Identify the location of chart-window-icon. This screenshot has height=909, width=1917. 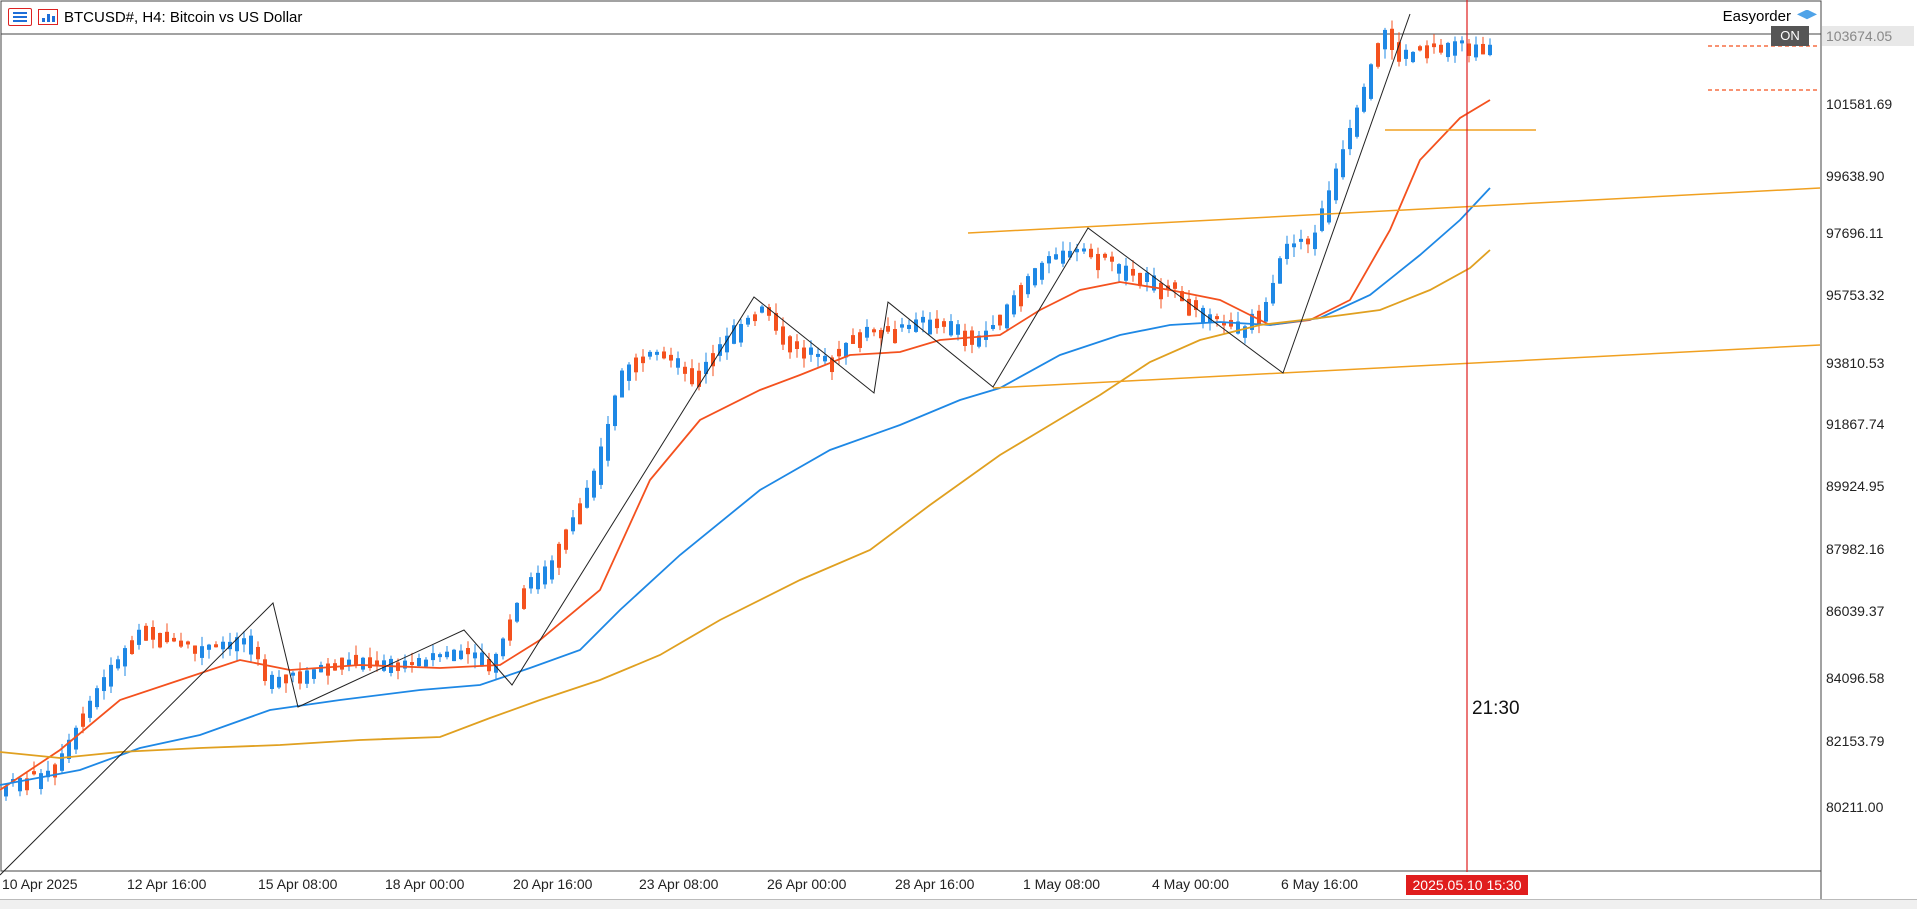
(20, 17).